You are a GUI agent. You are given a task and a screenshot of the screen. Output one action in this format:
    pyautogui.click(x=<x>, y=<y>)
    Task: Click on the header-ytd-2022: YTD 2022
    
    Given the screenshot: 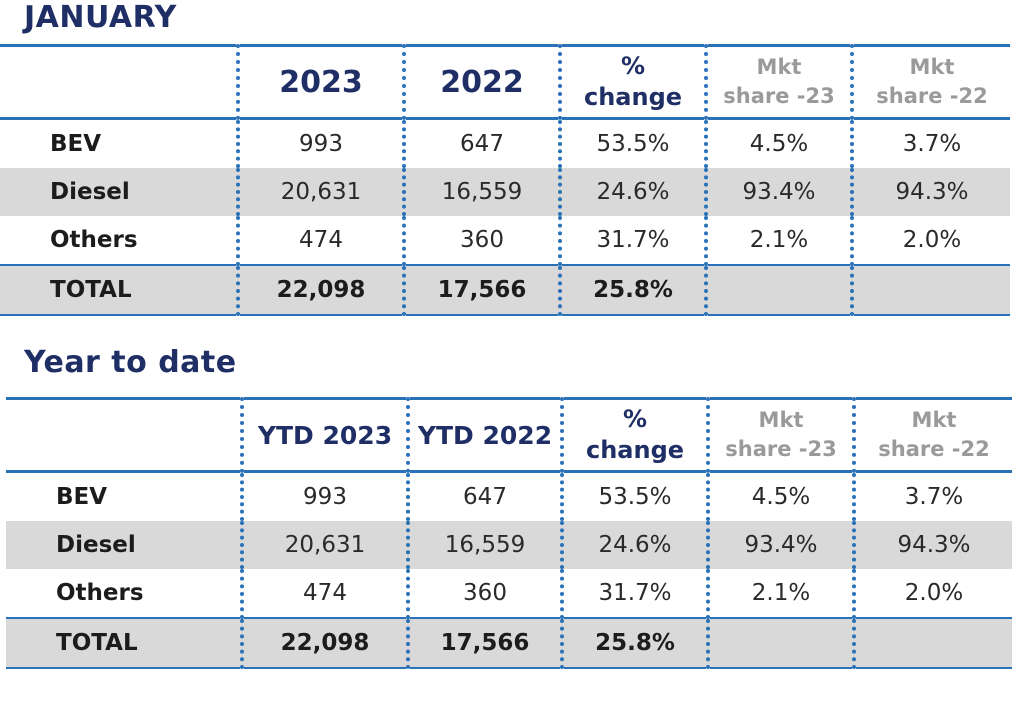 What is the action you would take?
    pyautogui.click(x=484, y=435)
    